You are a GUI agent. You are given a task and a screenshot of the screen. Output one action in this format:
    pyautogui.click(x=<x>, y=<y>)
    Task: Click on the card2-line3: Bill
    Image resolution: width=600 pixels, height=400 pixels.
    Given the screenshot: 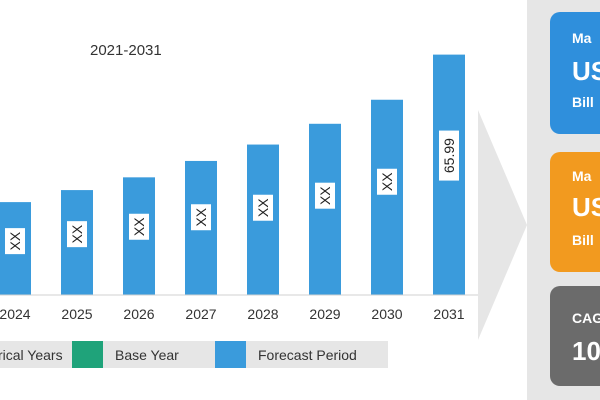 What is the action you would take?
    pyautogui.click(x=583, y=240)
    